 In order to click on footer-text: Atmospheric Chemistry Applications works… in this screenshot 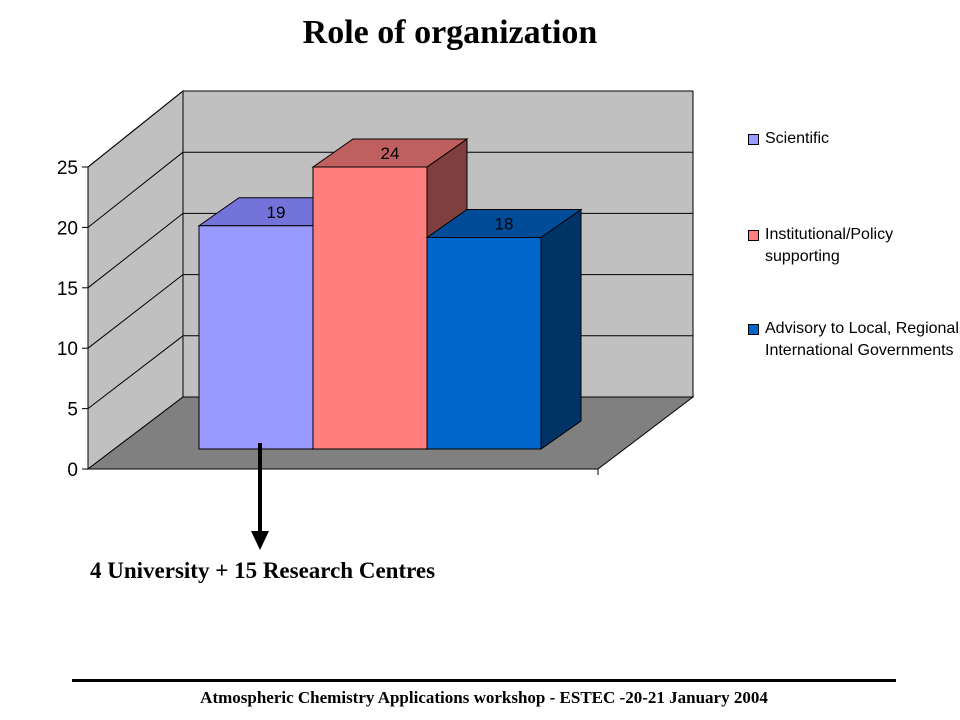, I will do `click(484, 697)`.